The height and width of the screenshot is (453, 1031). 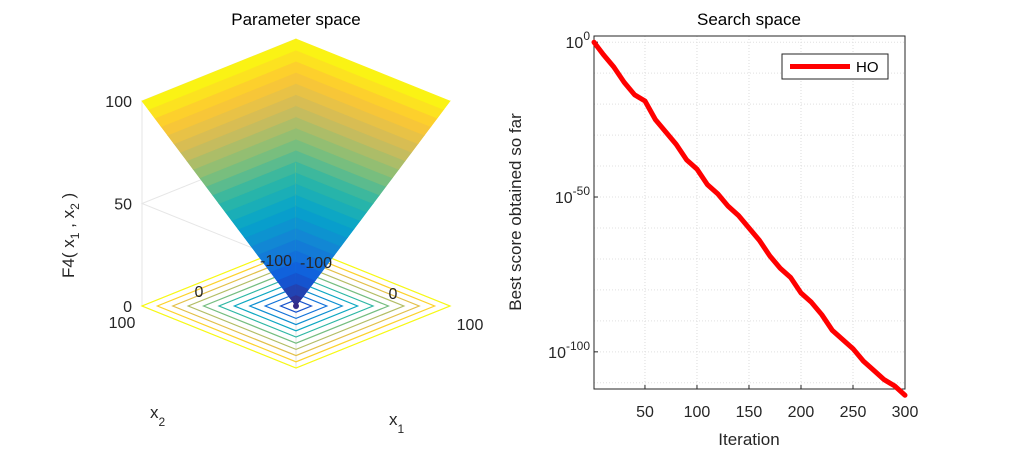 I want to click on surface-minimum, so click(x=296, y=306).